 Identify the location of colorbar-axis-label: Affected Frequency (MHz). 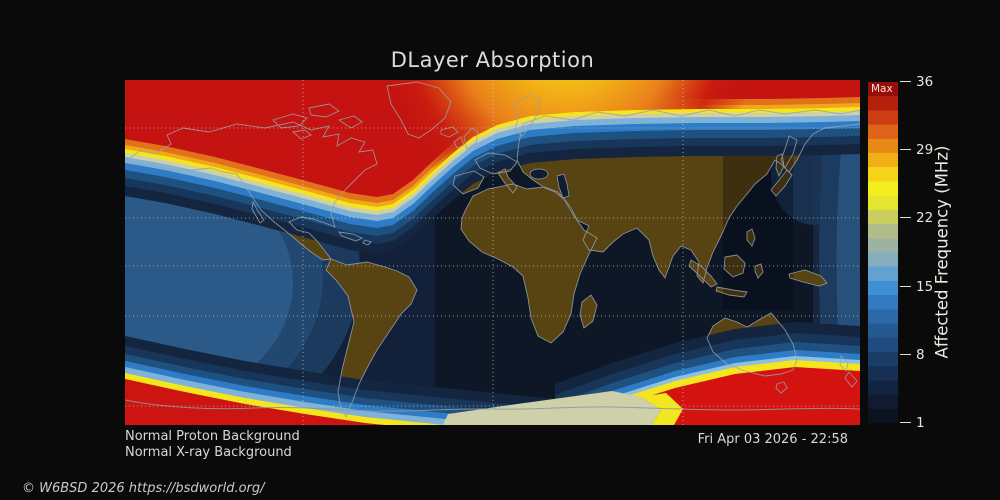
(942, 252).